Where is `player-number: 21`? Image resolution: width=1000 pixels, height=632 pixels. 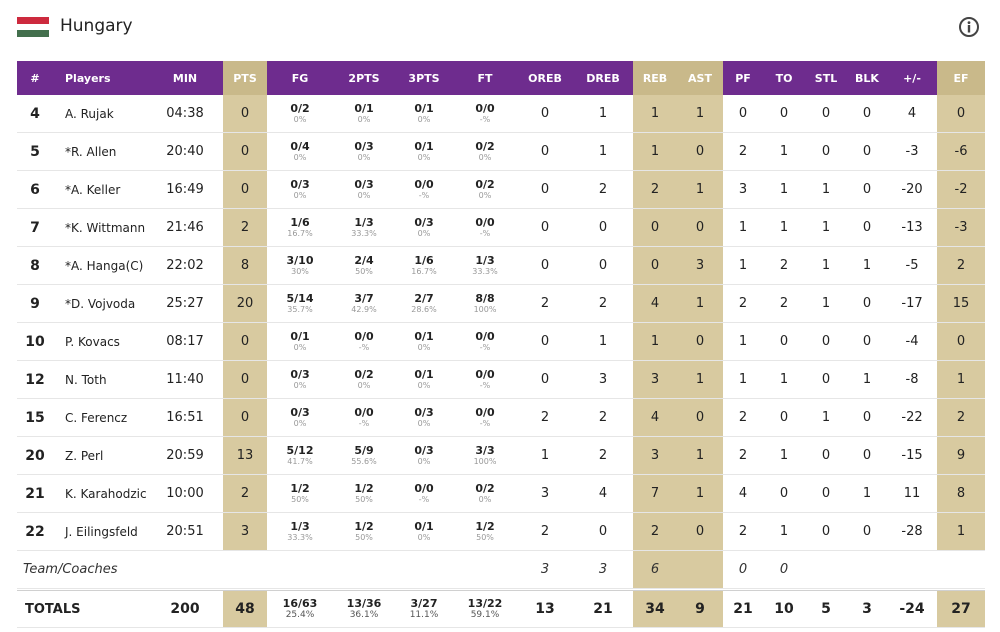
player-number: 21 is located at coordinates (35, 493).